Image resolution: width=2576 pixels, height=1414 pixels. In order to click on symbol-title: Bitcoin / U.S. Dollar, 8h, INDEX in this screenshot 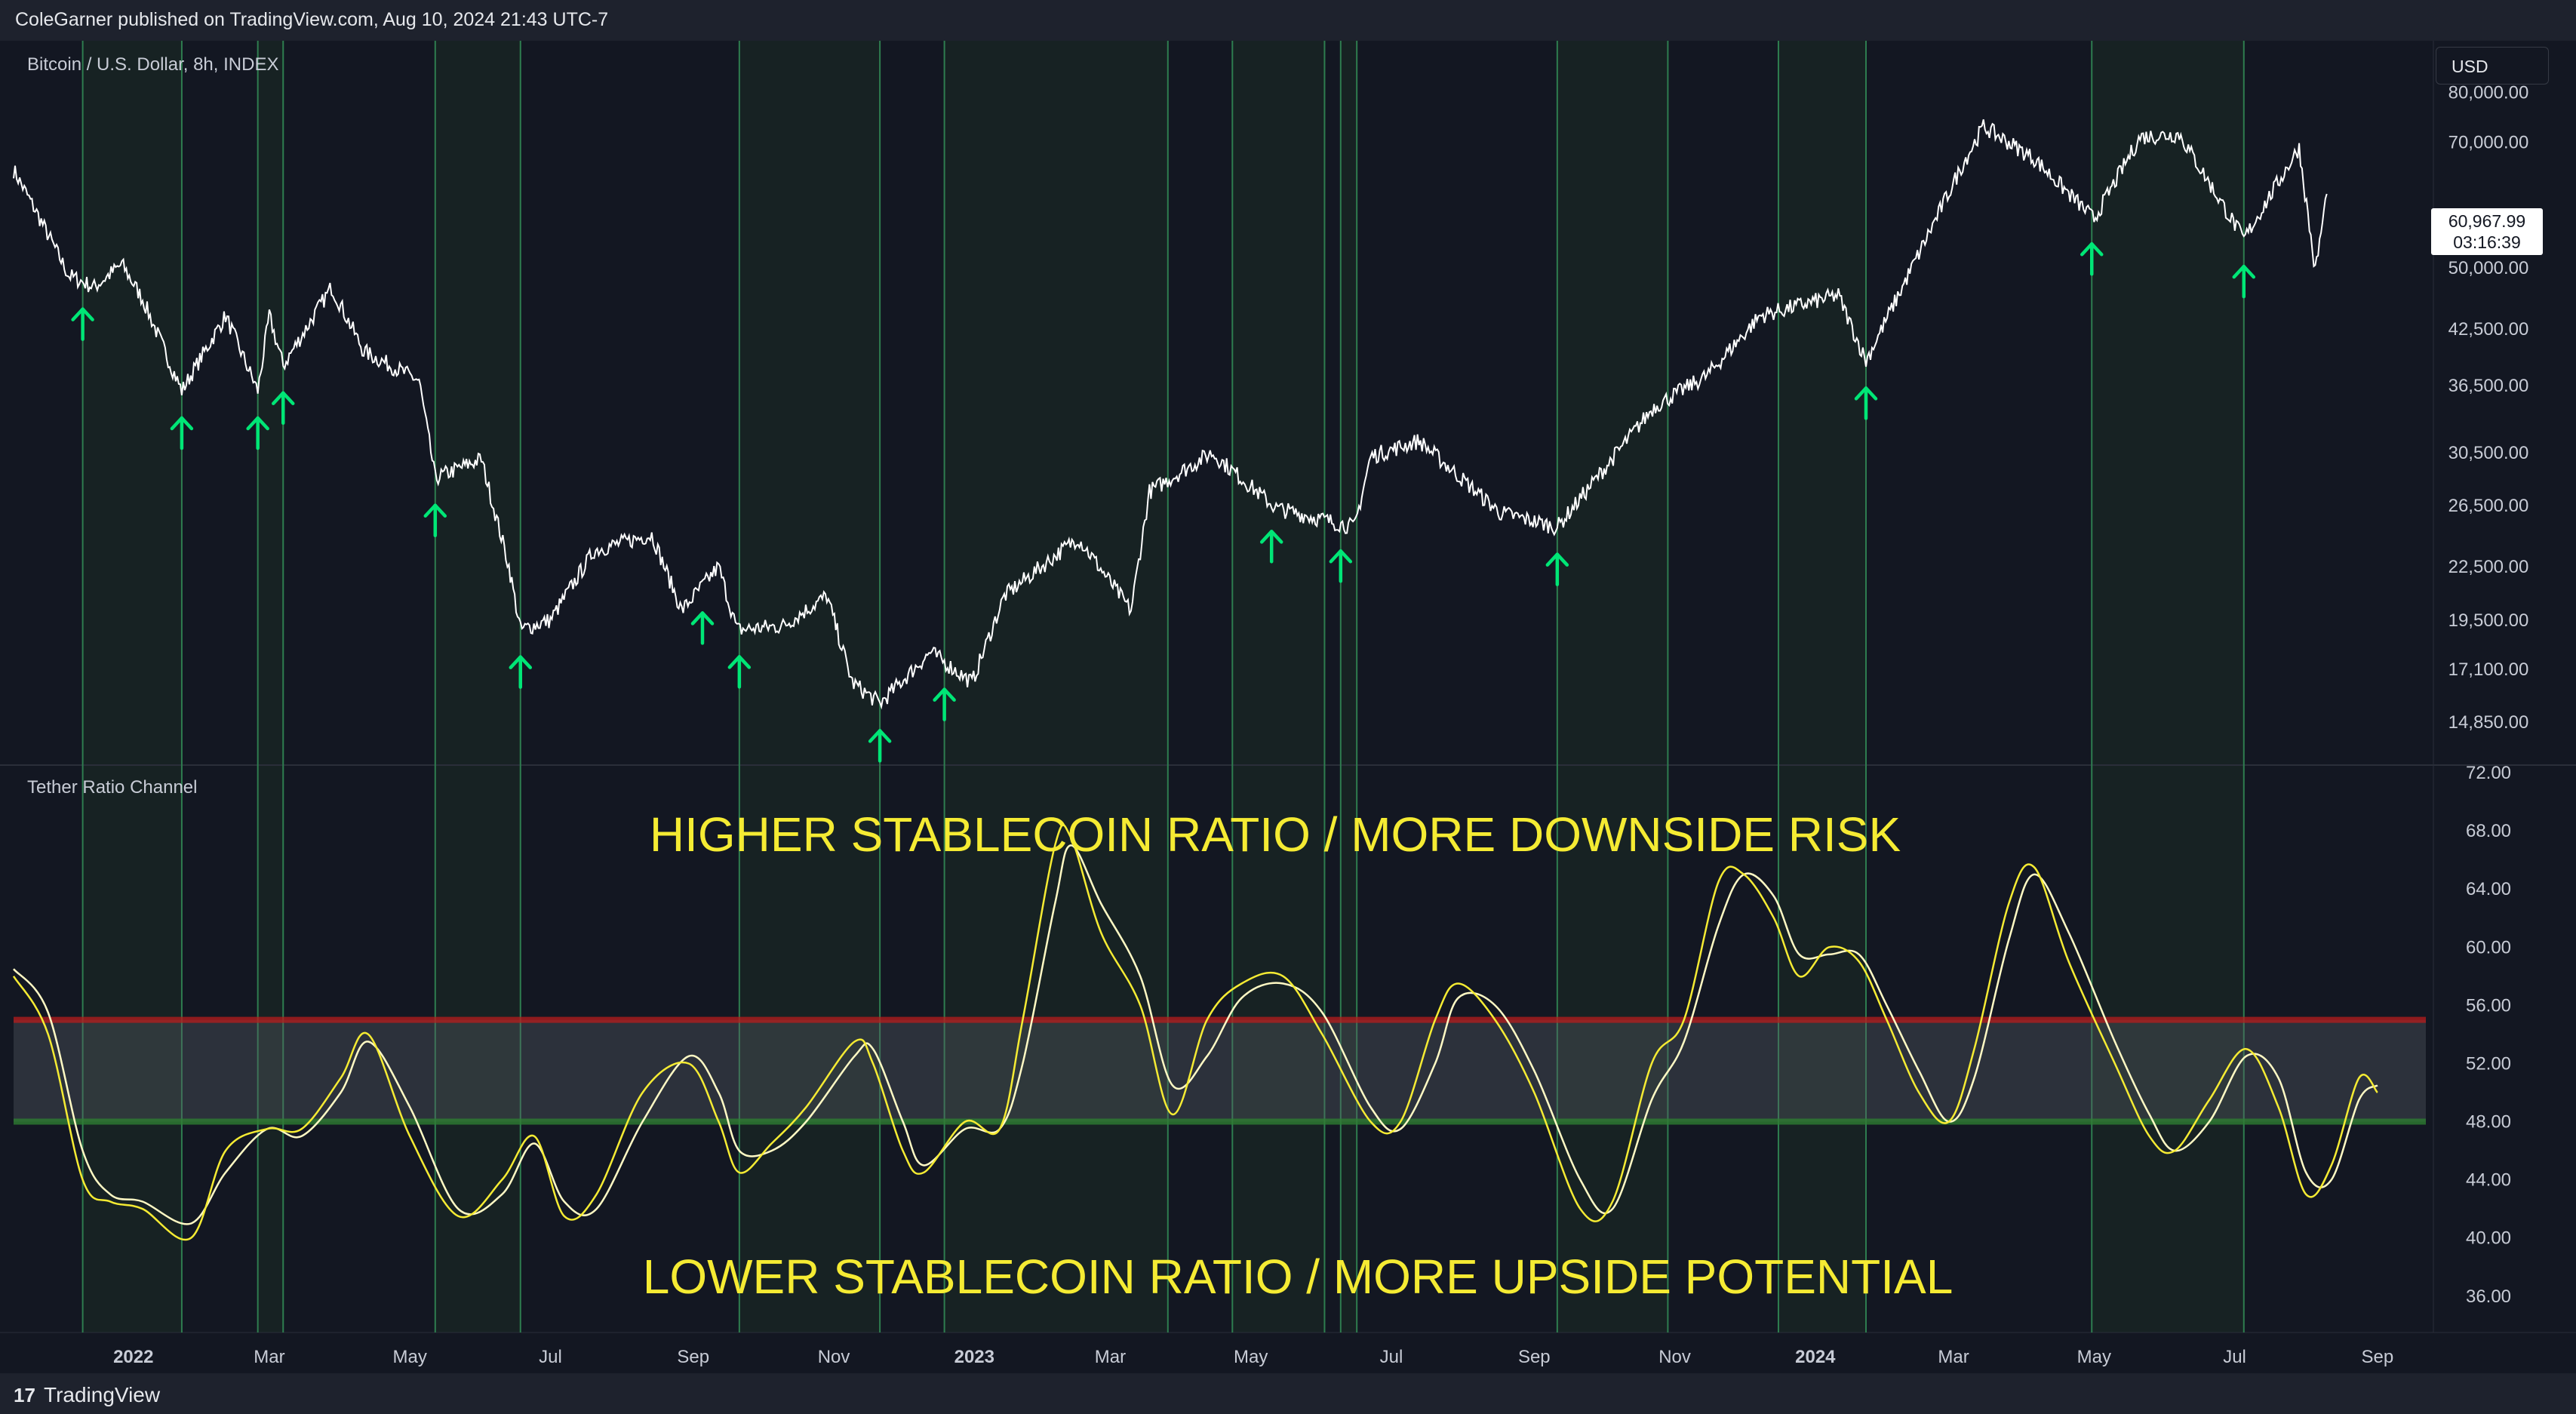, I will do `click(153, 64)`.